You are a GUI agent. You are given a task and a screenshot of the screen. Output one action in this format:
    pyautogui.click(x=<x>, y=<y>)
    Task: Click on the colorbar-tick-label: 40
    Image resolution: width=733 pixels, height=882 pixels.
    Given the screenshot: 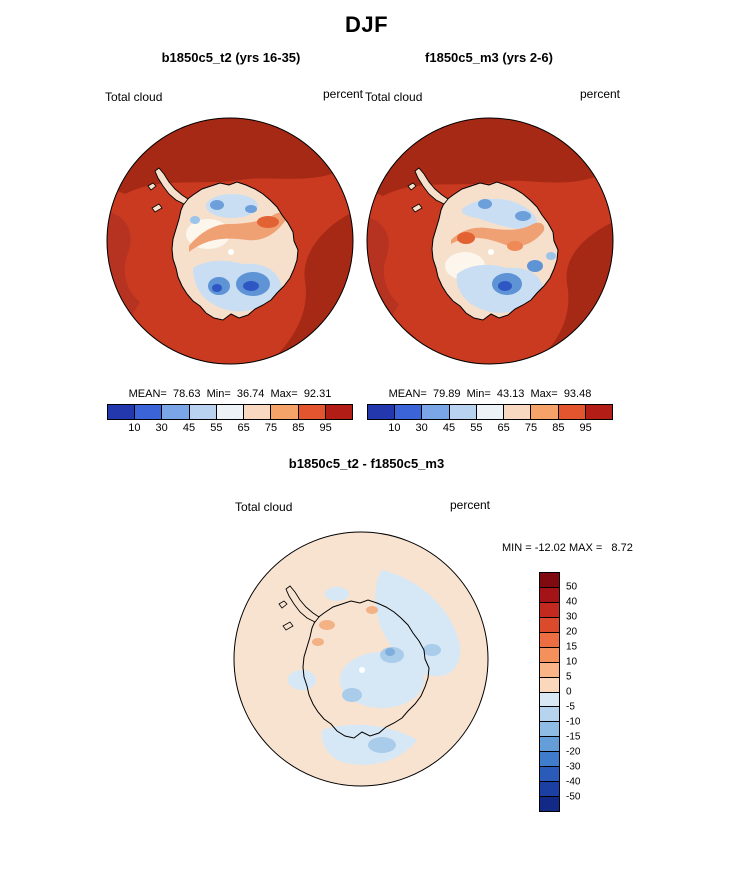 What is the action you would take?
    pyautogui.click(x=572, y=602)
    